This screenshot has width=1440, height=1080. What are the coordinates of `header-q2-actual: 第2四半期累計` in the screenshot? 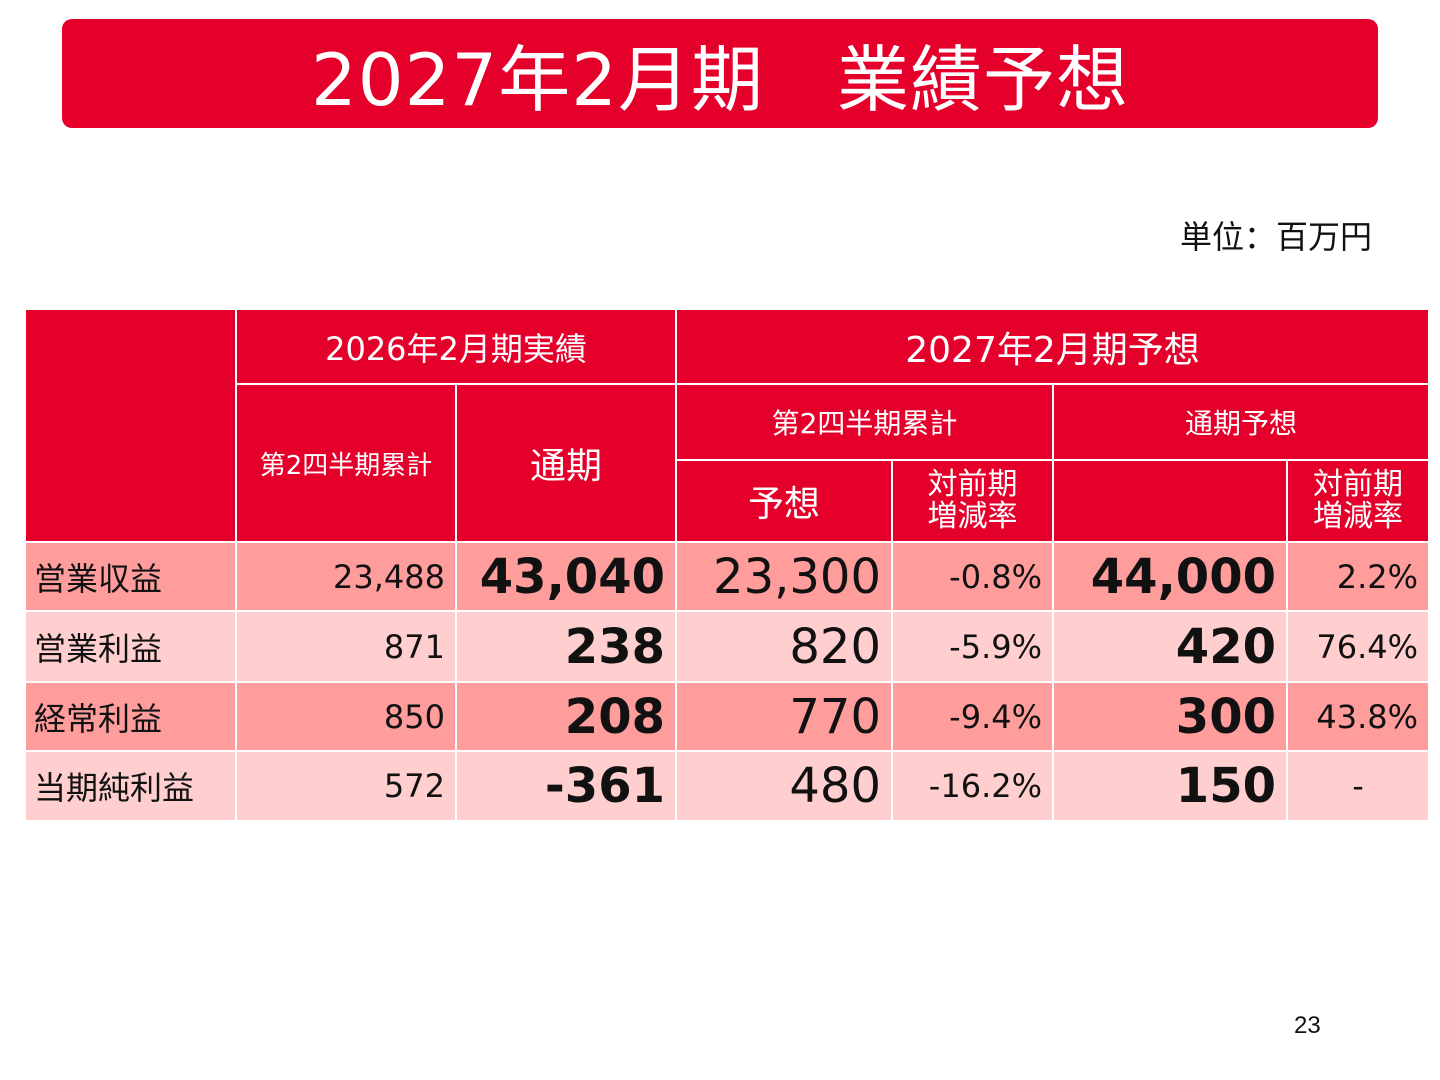 It's located at (346, 463).